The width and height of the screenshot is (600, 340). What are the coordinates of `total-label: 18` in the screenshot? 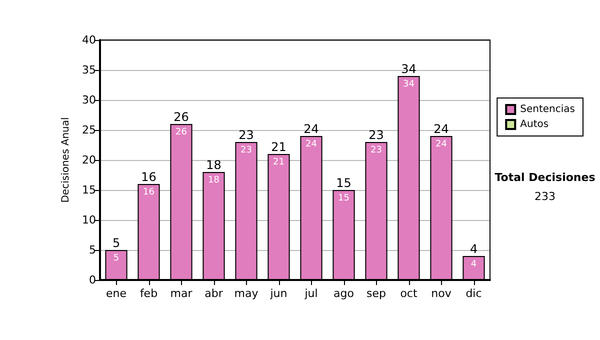 It's located at (214, 165).